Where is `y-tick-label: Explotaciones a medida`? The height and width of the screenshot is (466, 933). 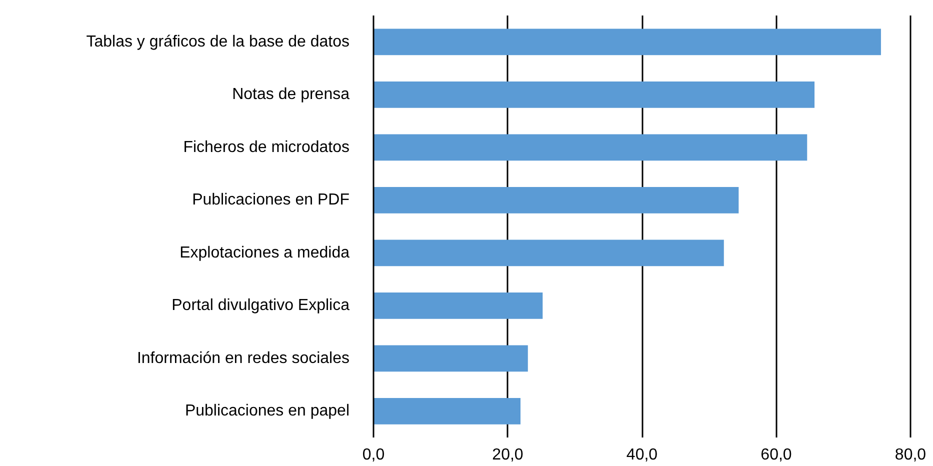 y-tick-label: Explotaciones a medida is located at coordinates (265, 253).